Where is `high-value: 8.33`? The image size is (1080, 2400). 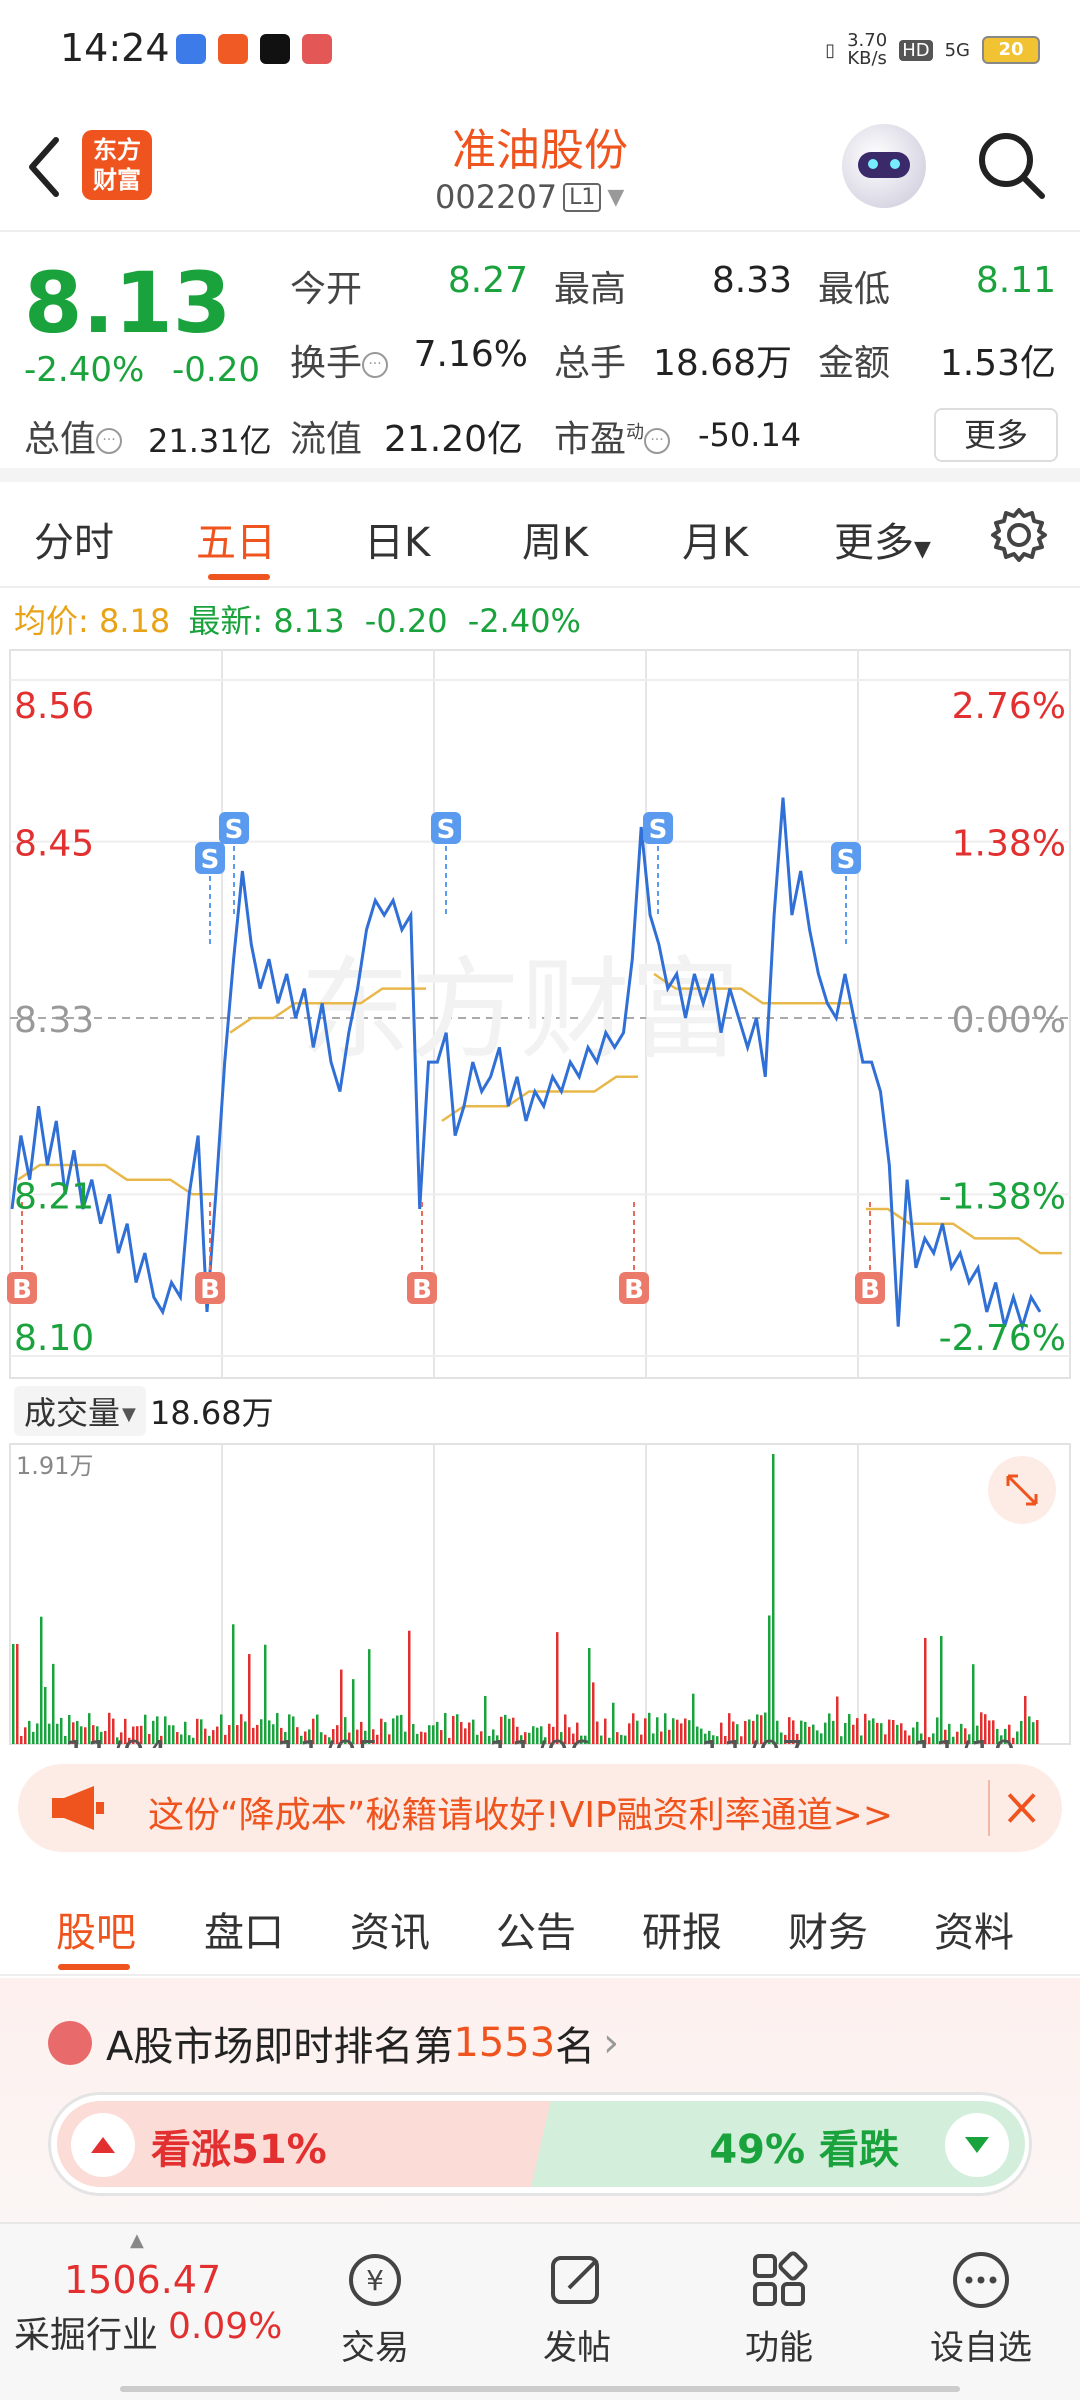
high-value: 8.33 is located at coordinates (751, 280).